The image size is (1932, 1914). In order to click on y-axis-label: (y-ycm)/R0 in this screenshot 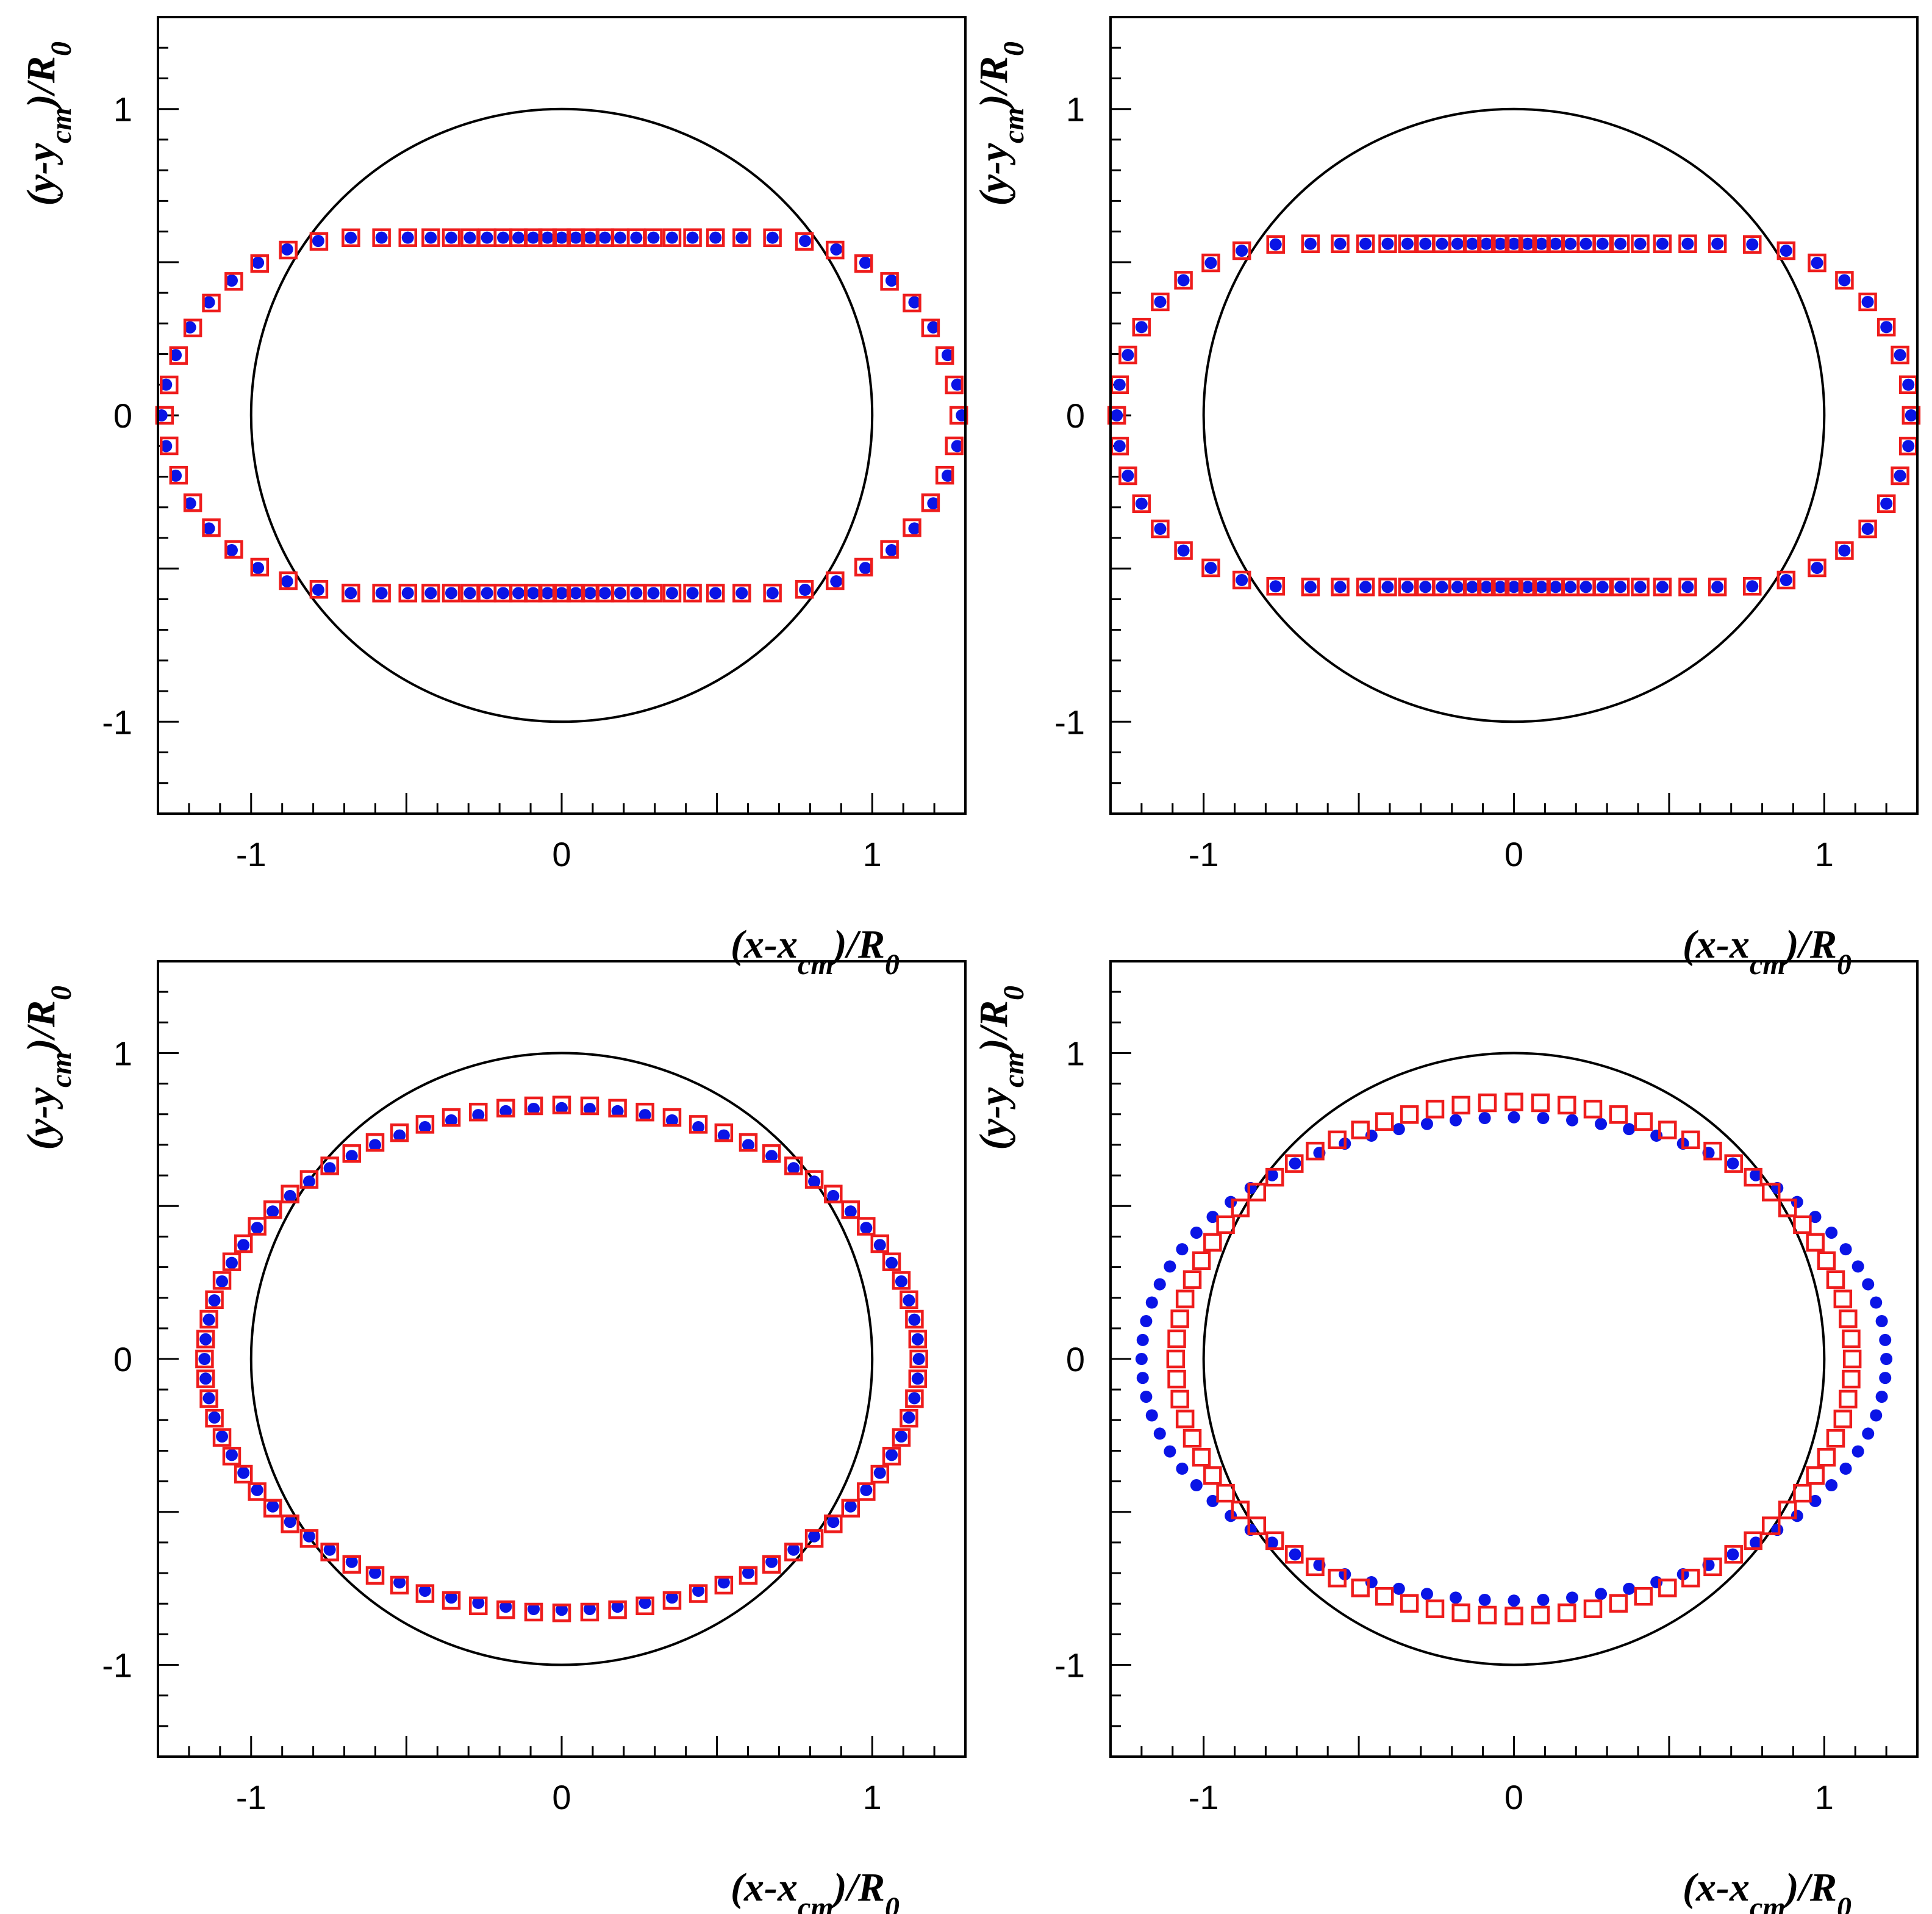, I will do `click(48, 124)`.